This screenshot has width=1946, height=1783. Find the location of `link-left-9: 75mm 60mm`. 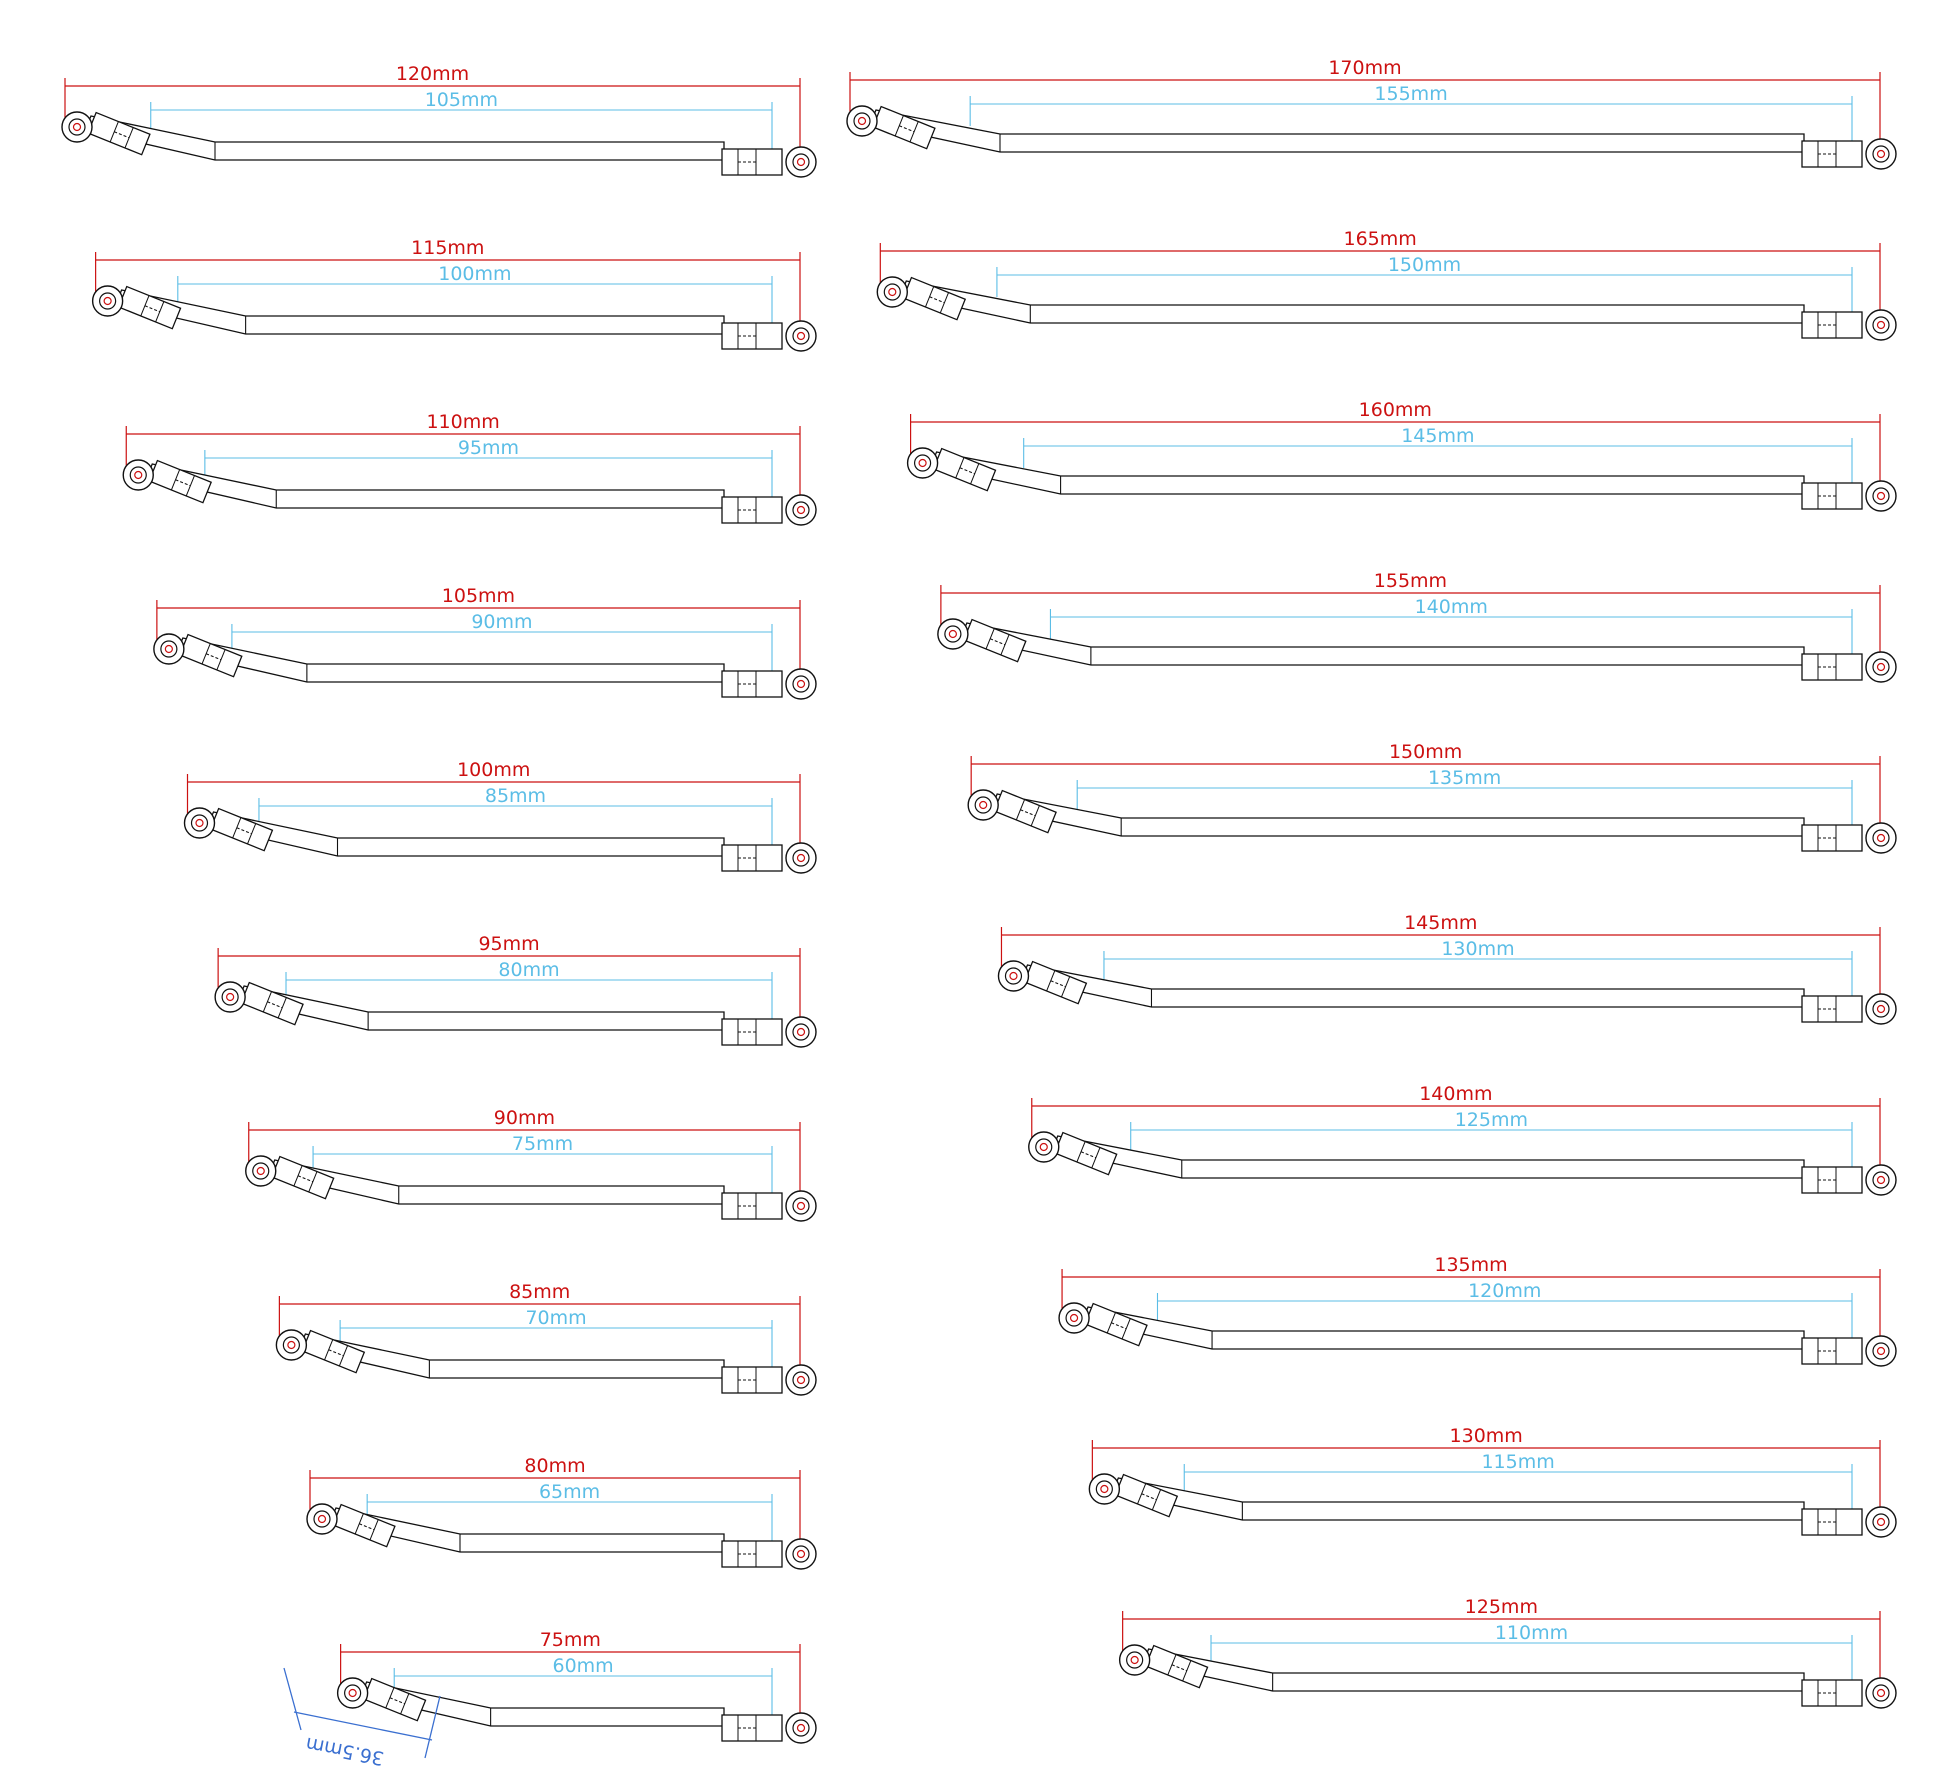

link-left-9: 75mm 60mm is located at coordinates (576, 1686).